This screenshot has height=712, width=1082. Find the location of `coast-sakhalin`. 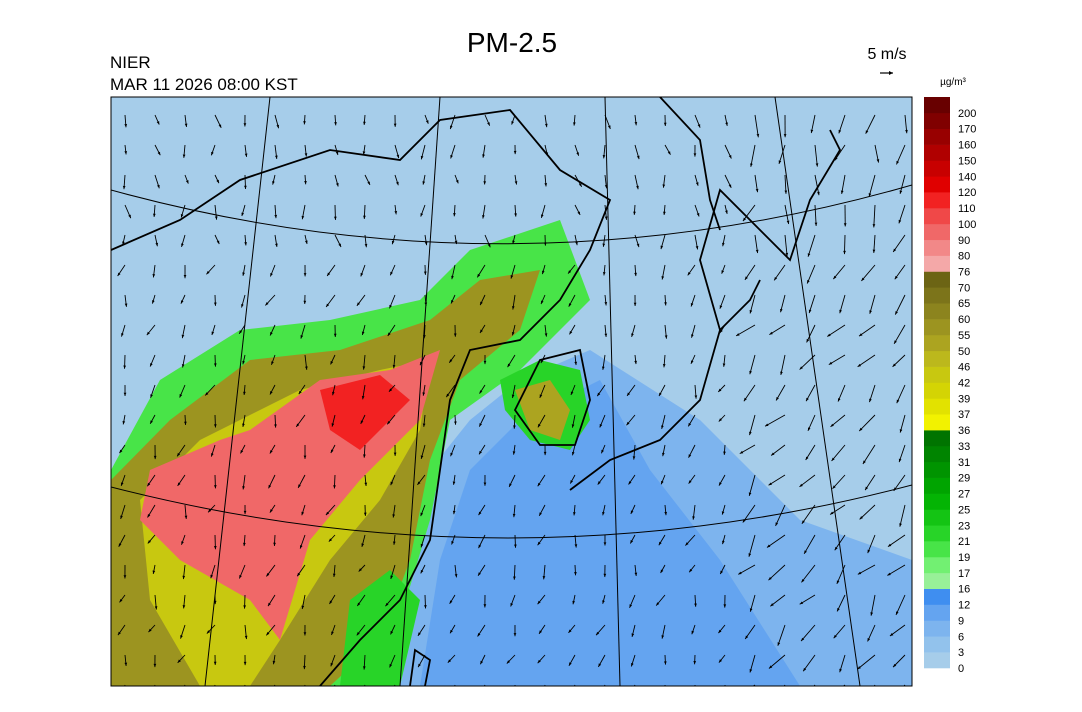

coast-sakhalin is located at coordinates (690, 164).